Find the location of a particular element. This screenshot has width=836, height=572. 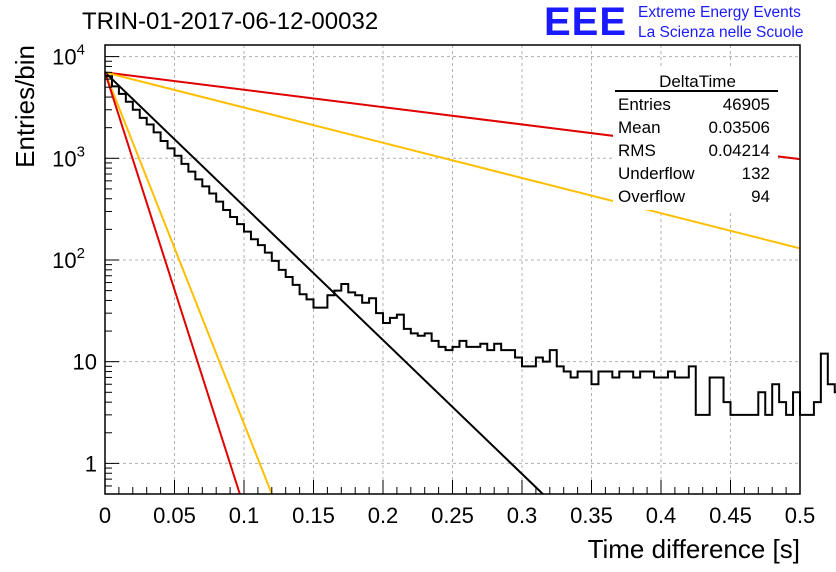

eee-logo-line1: Extreme Energy Events is located at coordinates (719, 12).